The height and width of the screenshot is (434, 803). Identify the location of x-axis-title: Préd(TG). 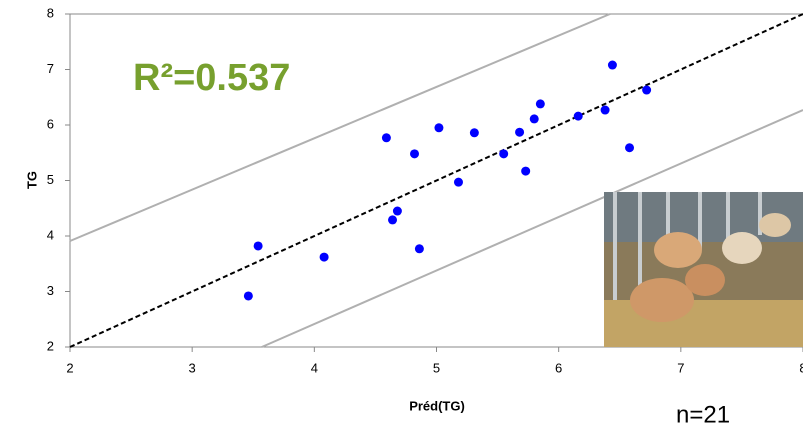
(437, 405).